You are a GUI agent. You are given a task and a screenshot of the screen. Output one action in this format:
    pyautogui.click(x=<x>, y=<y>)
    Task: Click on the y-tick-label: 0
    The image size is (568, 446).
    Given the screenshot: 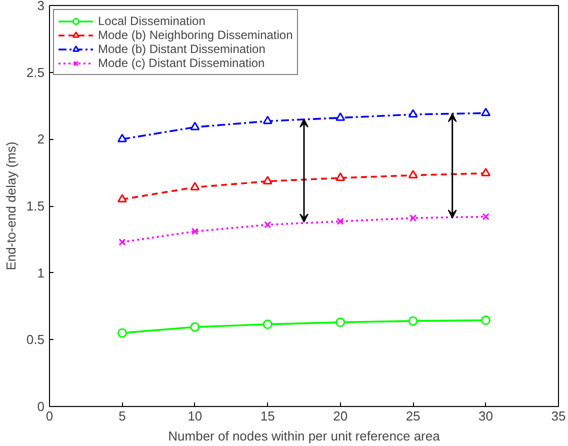 What is the action you would take?
    pyautogui.click(x=41, y=406)
    